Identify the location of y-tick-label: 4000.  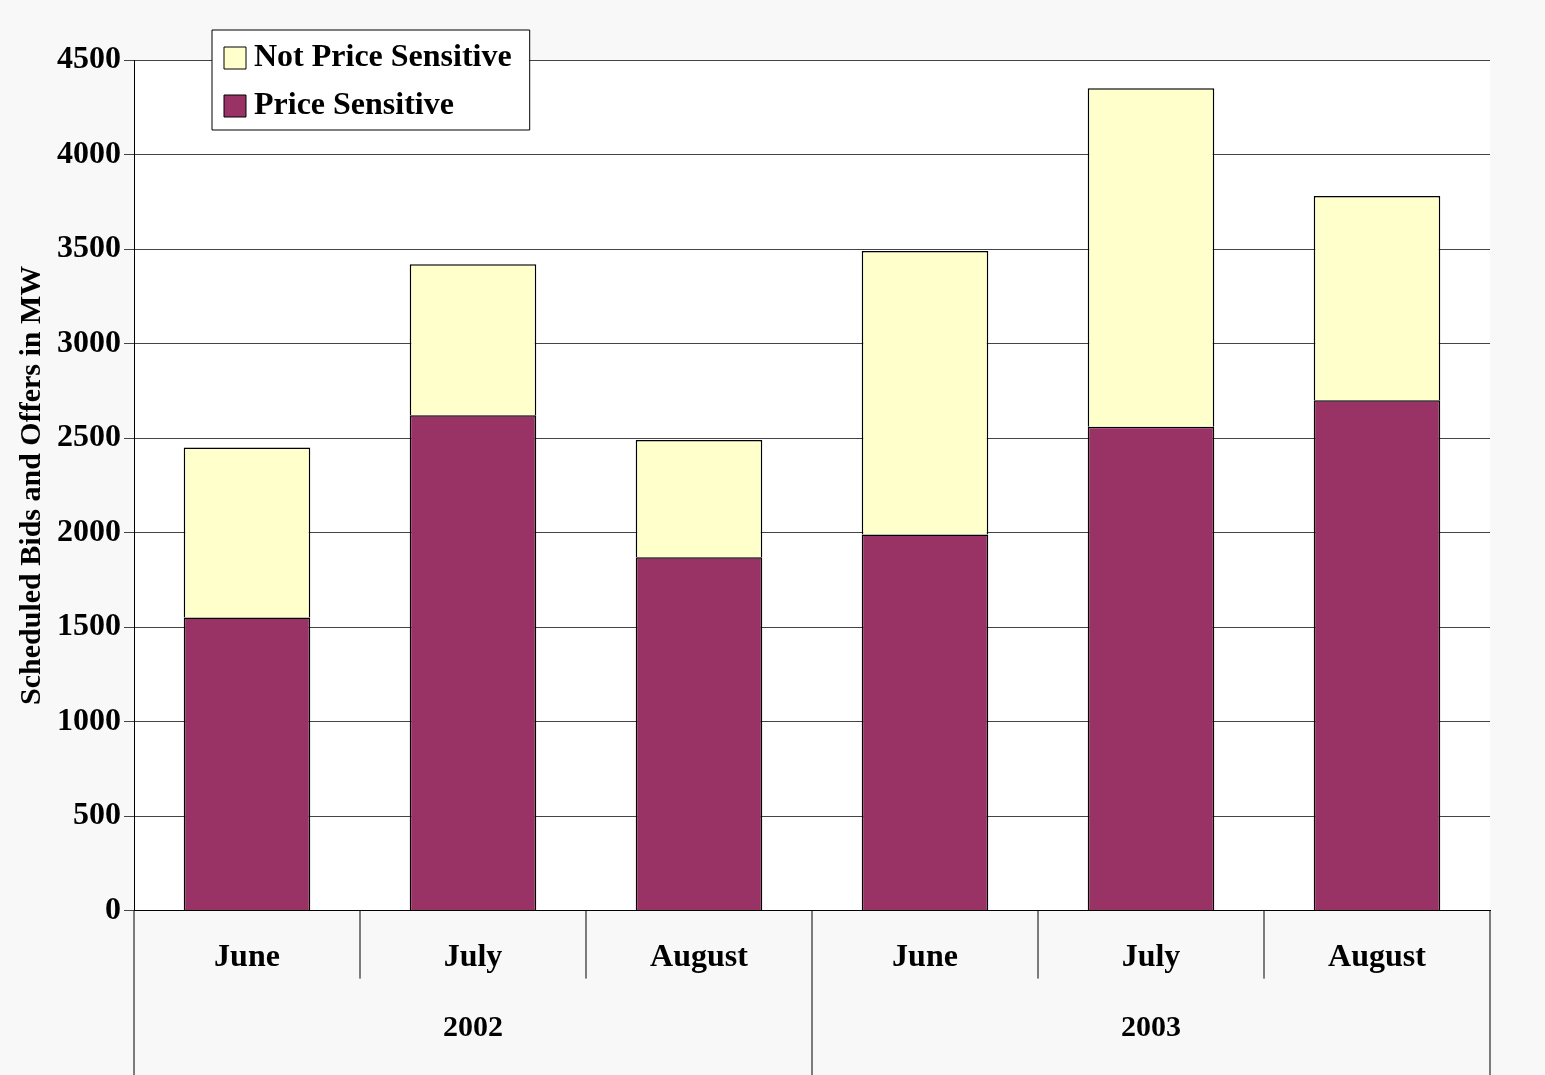
(89, 151).